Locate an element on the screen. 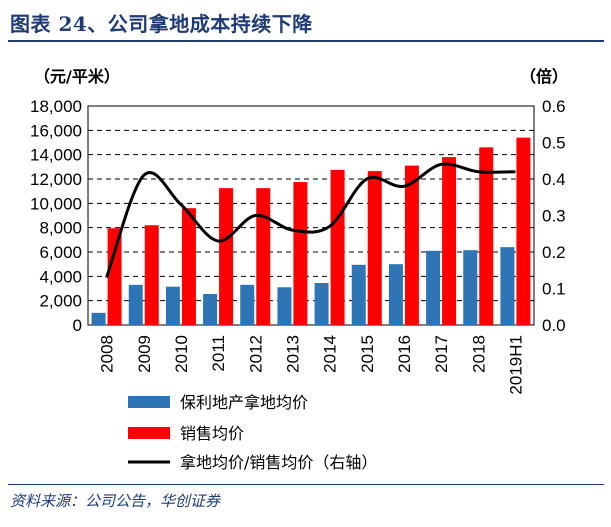  chart-title: 图表 24、公司拿地成本持续下降 is located at coordinates (161, 24).